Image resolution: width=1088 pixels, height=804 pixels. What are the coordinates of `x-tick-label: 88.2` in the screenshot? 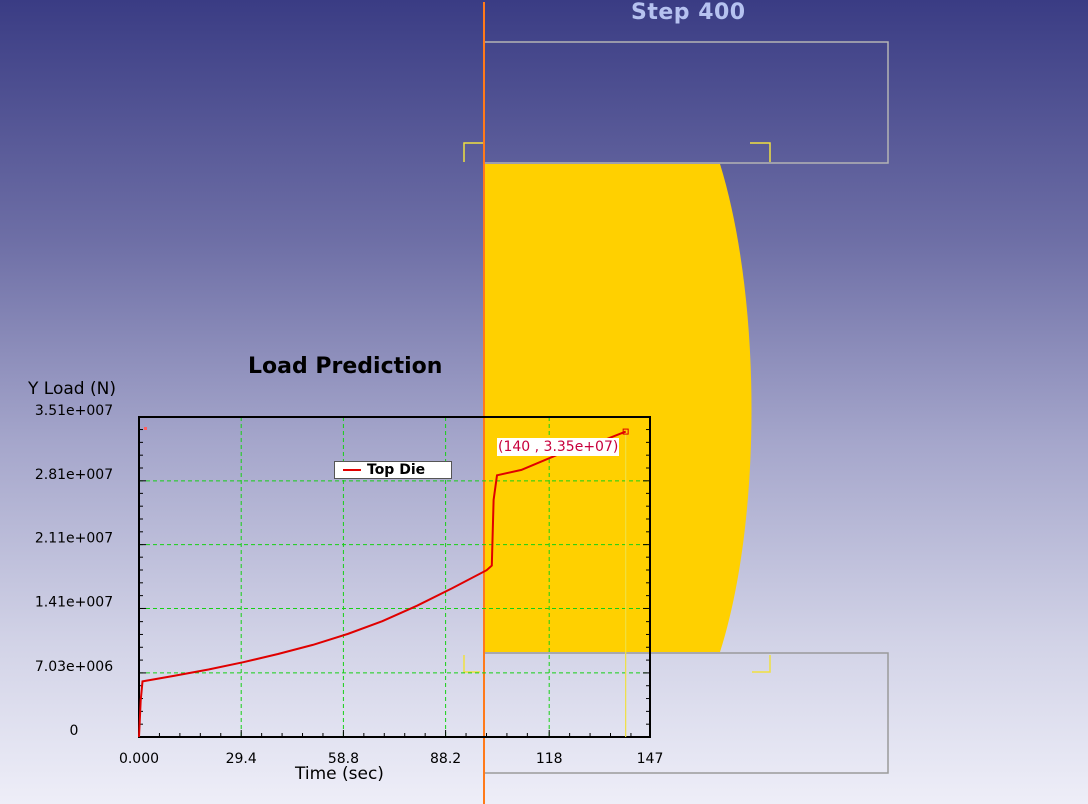 It's located at (445, 759).